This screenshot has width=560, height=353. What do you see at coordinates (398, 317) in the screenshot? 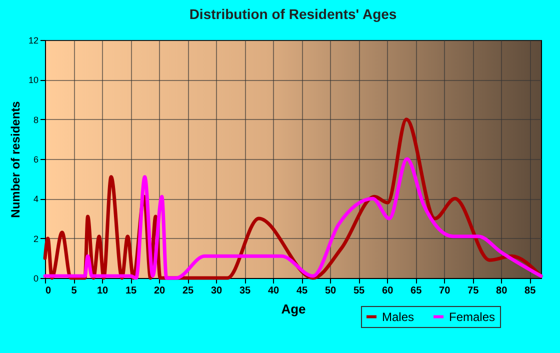
I see `legend-label: Males` at bounding box center [398, 317].